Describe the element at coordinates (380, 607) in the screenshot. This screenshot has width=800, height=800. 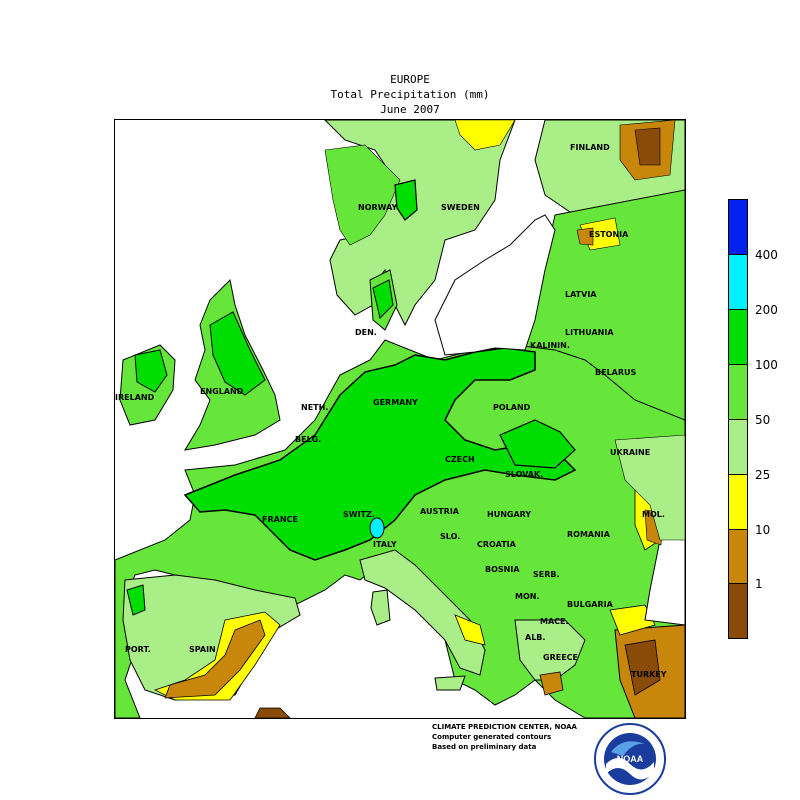
I see `sardinia-land` at that location.